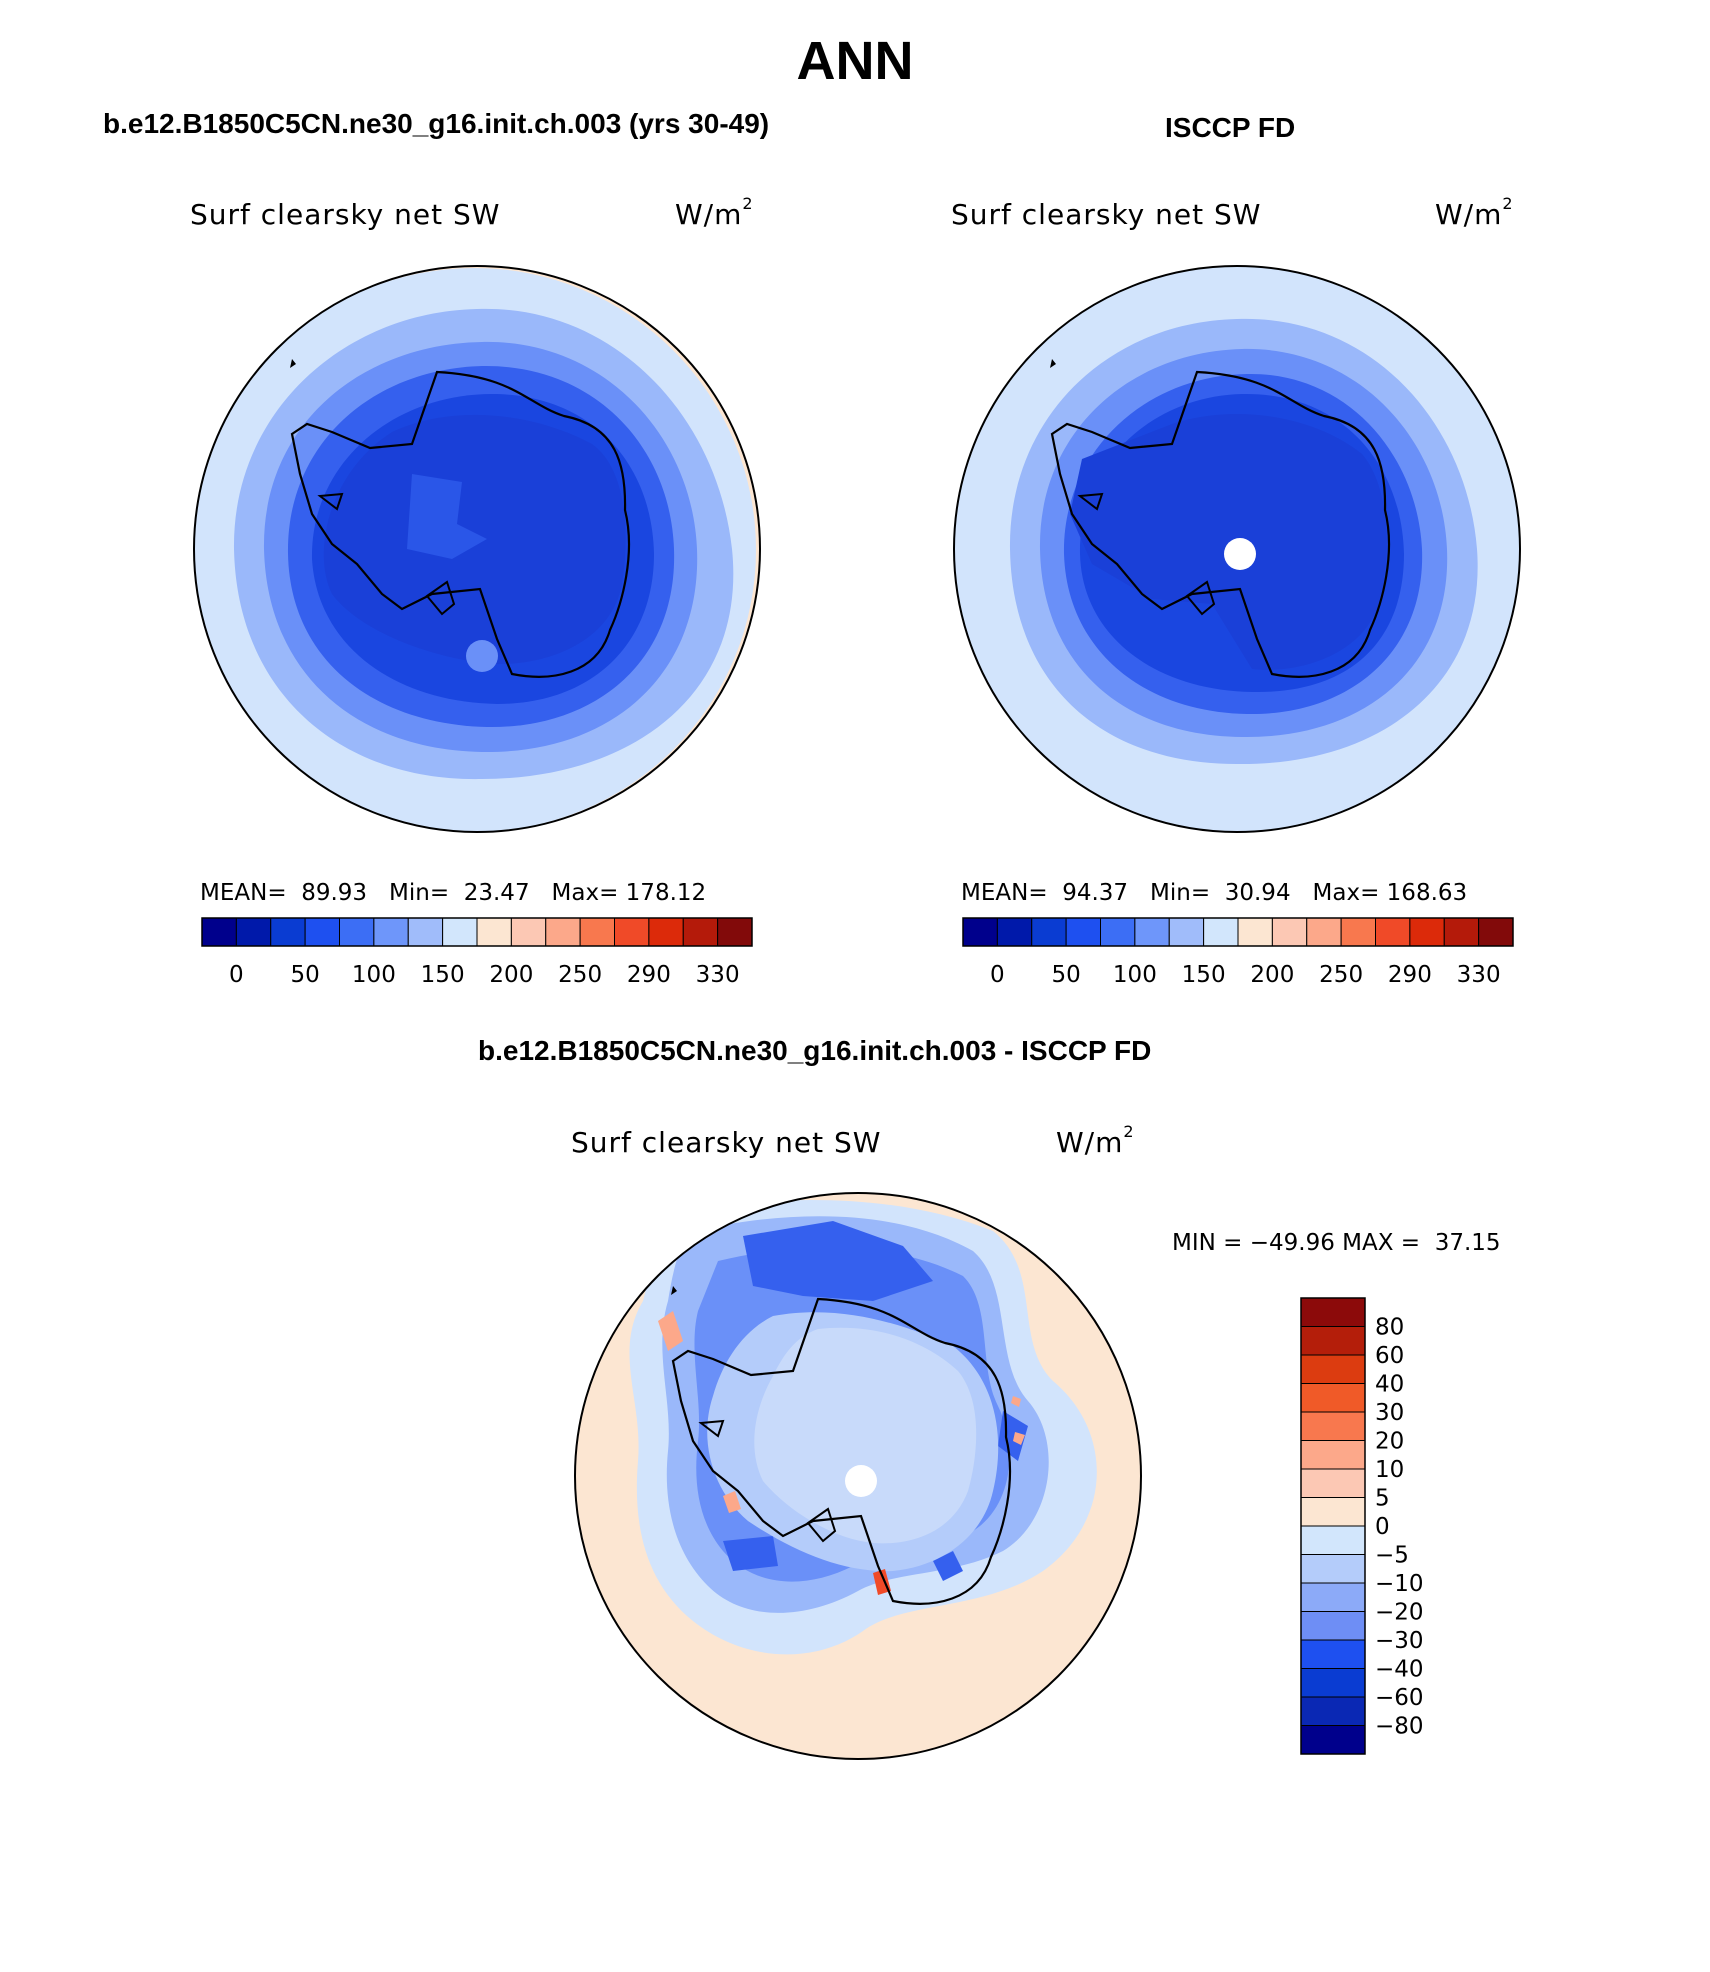  I want to click on obs-panel-heading: ISCCP FD, so click(1230, 127).